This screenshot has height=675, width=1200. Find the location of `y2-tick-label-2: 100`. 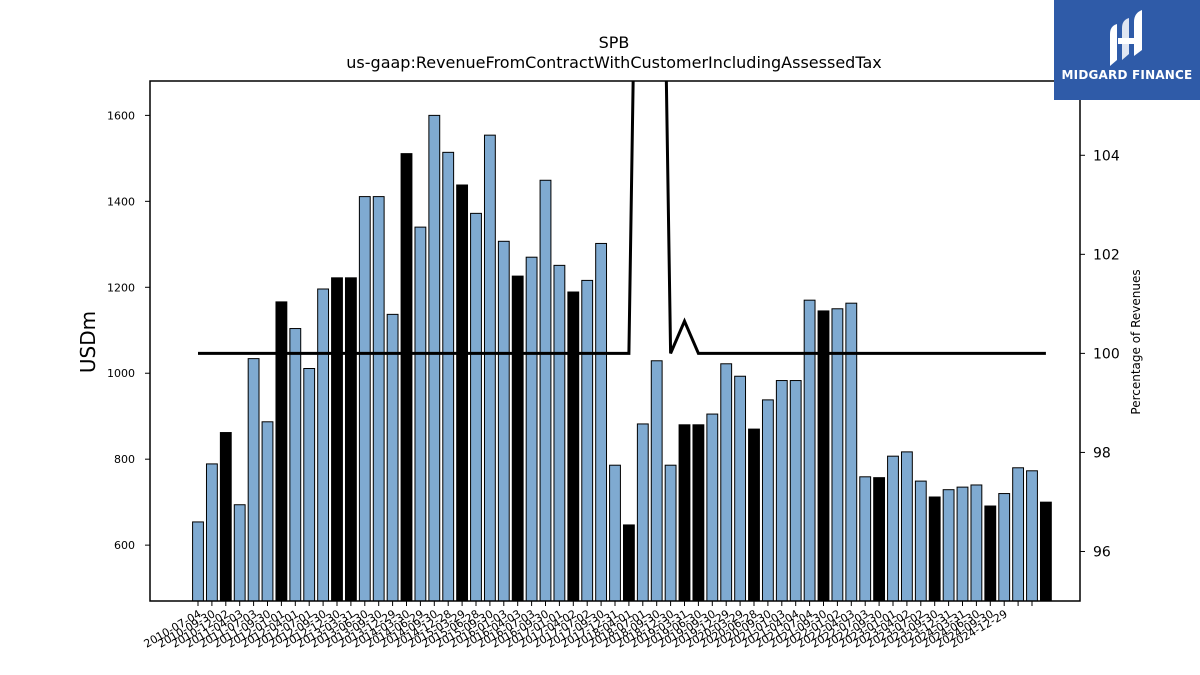

y2-tick-label-2: 100 is located at coordinates (1106, 354).